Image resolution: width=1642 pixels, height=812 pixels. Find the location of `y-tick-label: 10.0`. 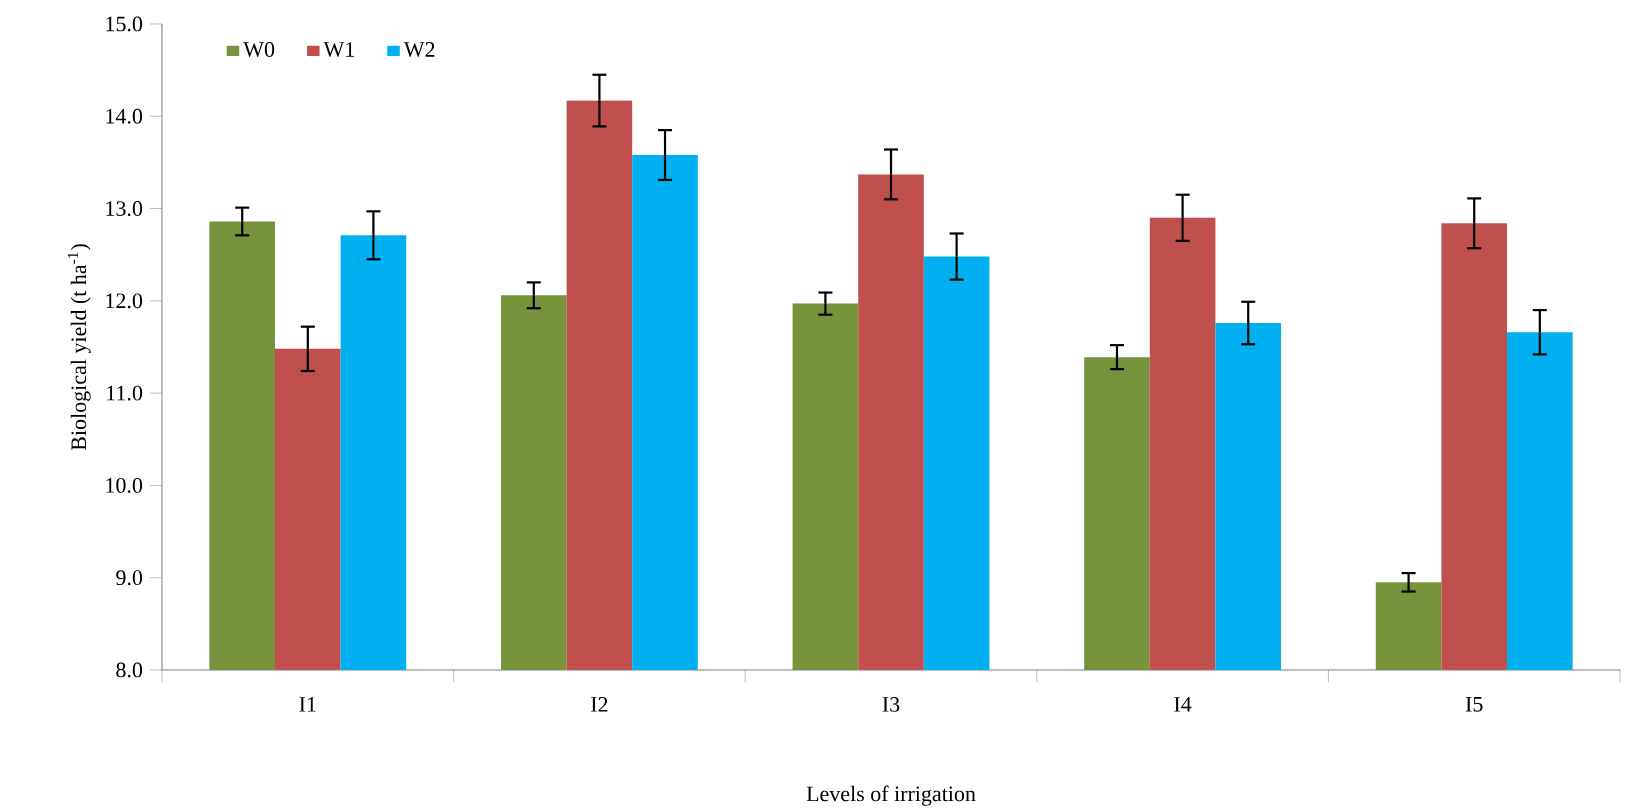

y-tick-label: 10.0 is located at coordinates (124, 485).